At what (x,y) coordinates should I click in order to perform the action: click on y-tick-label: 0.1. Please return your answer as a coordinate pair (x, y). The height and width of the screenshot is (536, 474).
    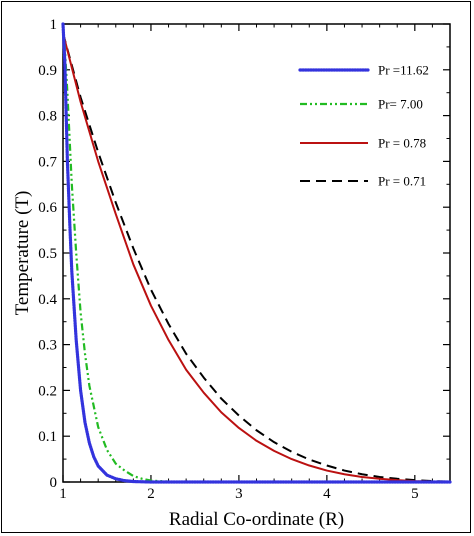
    Looking at the image, I should click on (47, 437).